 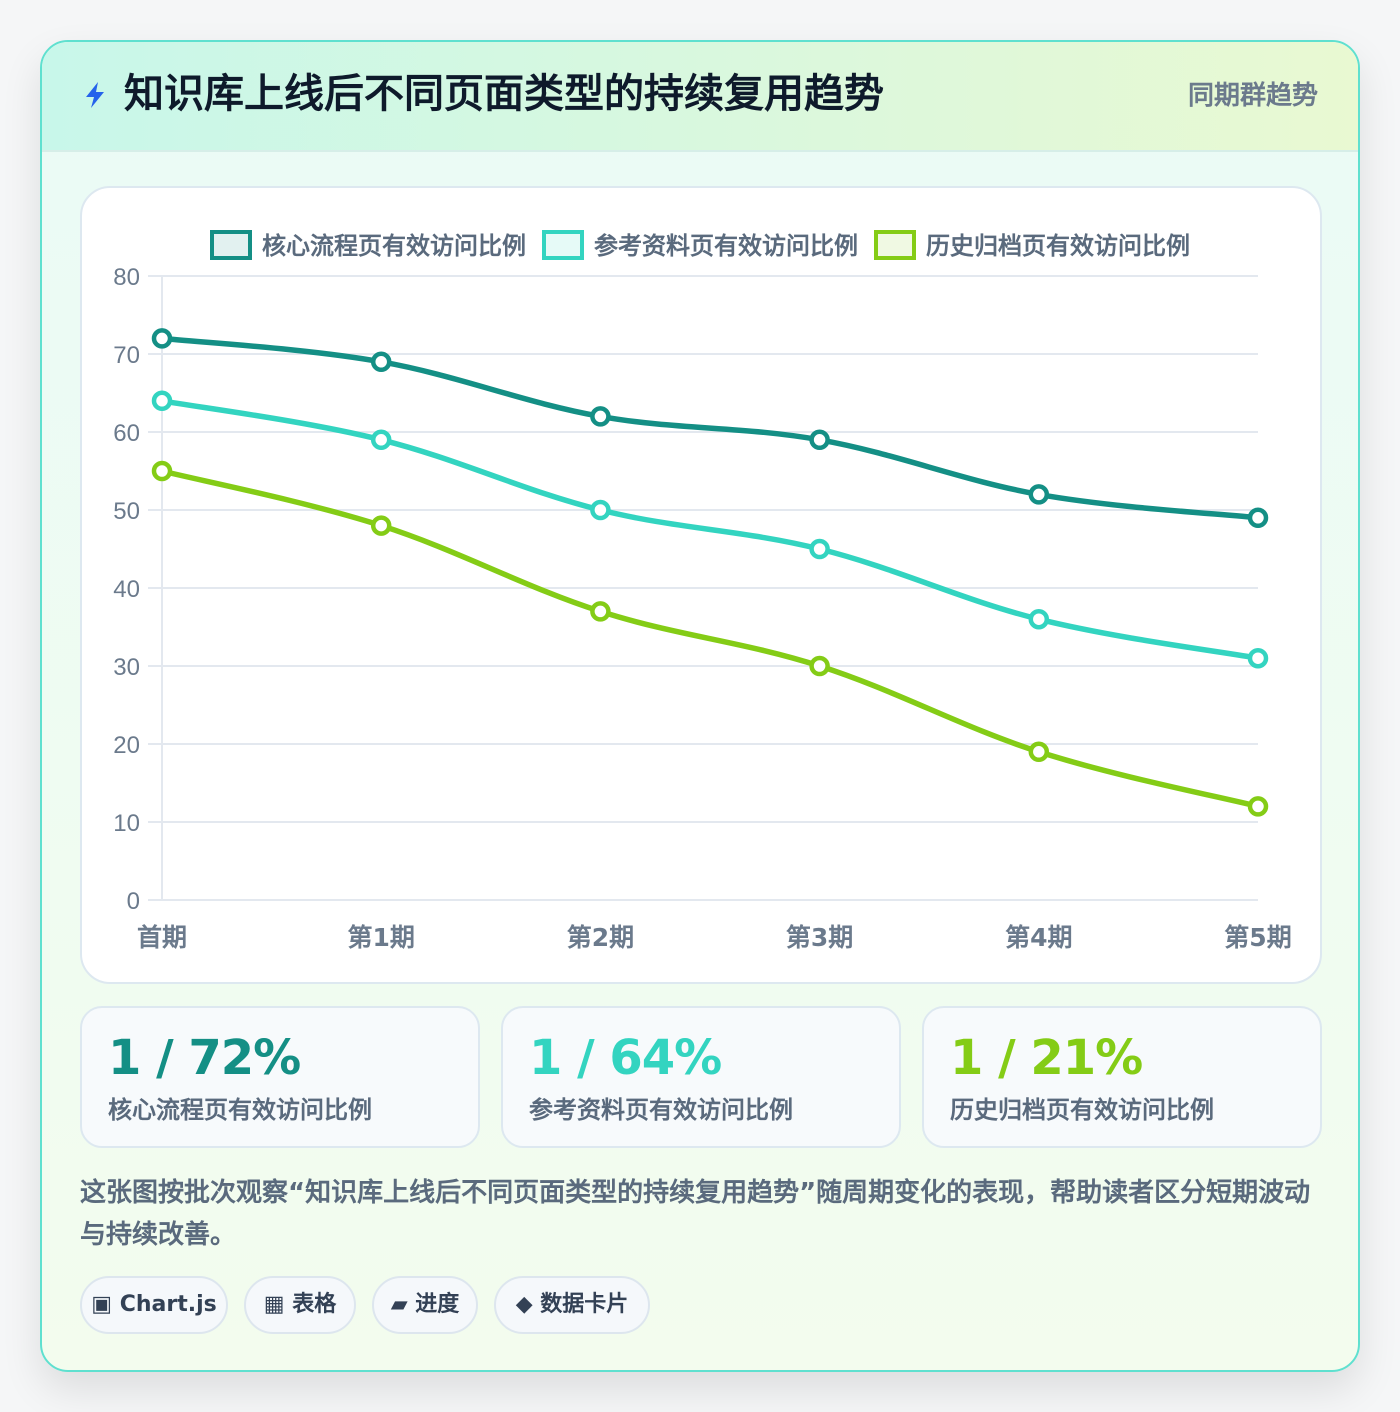 What do you see at coordinates (126, 433) in the screenshot?
I see `y-tick-label: 60` at bounding box center [126, 433].